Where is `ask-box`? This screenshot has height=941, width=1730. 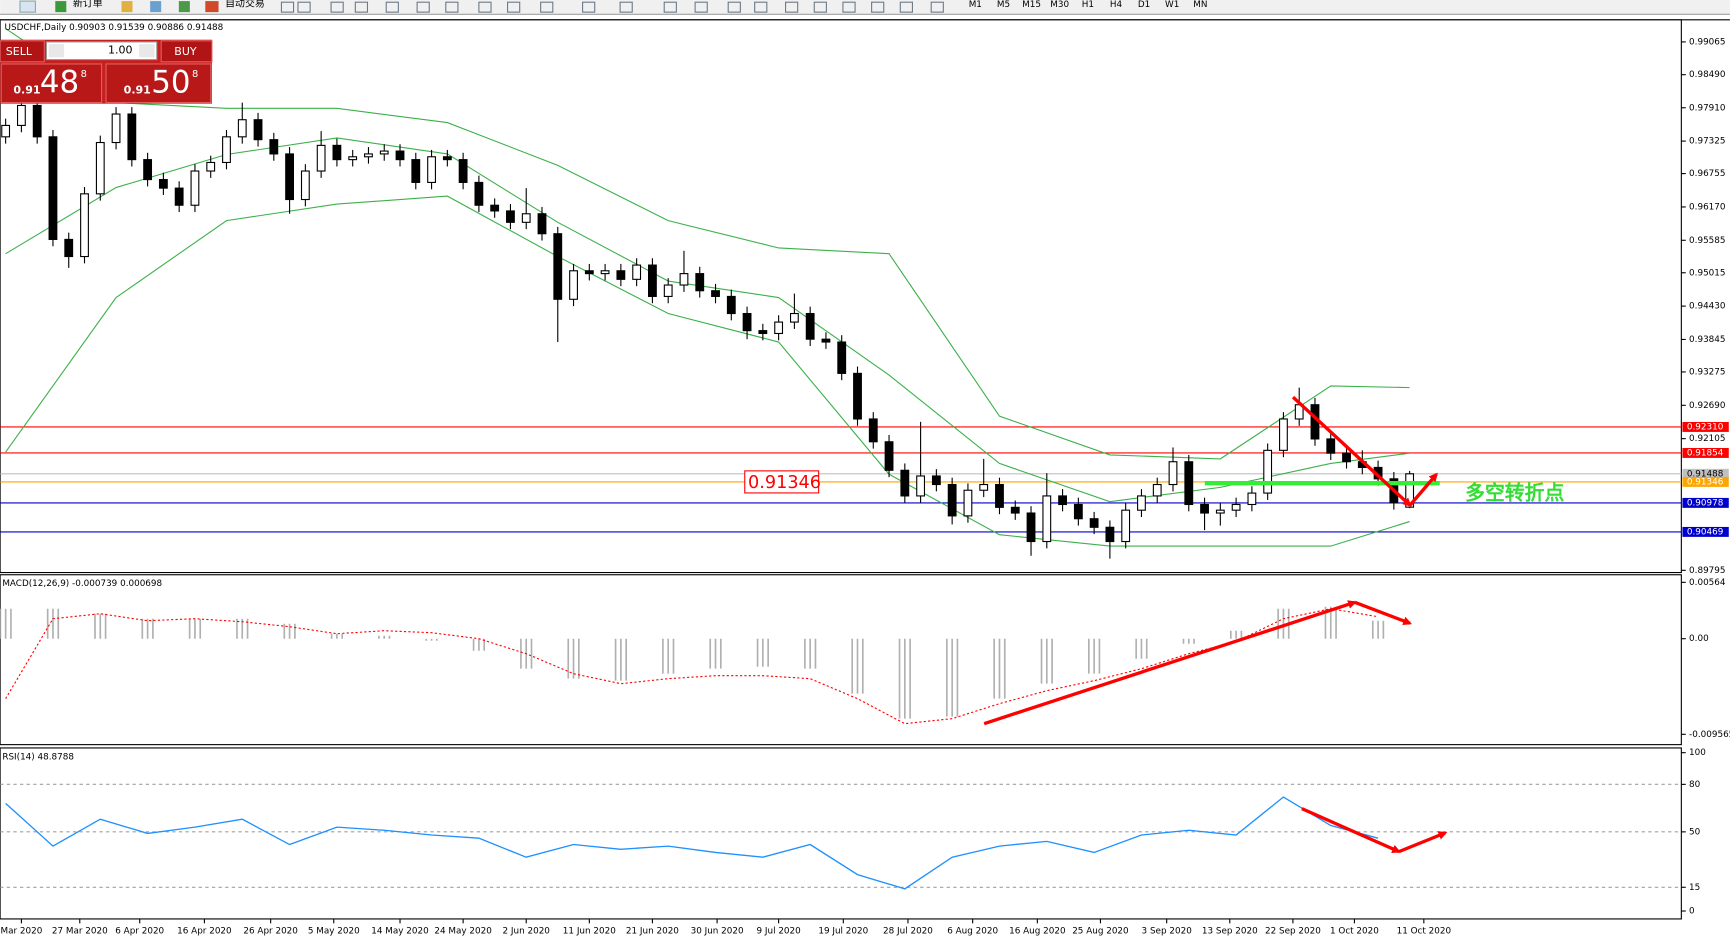
ask-box is located at coordinates (158, 83).